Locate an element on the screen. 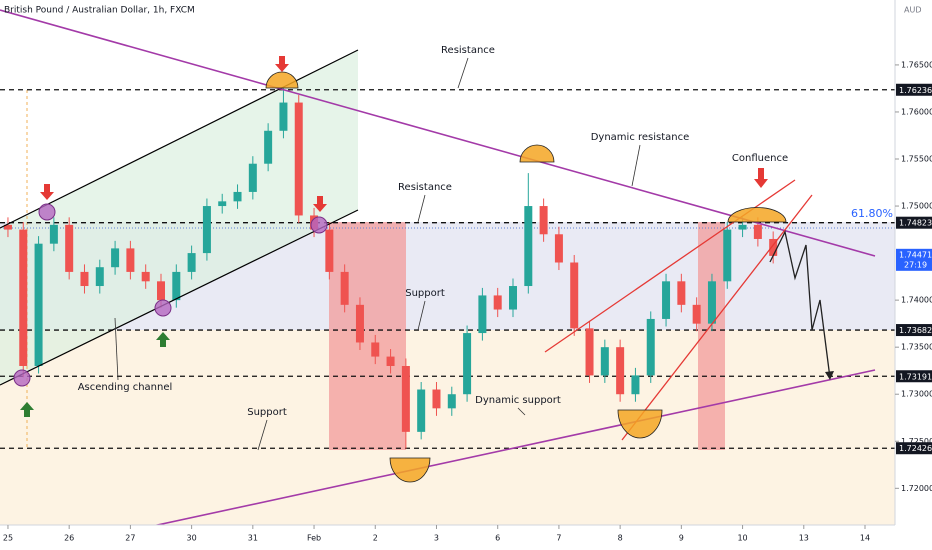 The image size is (932, 550). touch-points is located at coordinates (170, 295).